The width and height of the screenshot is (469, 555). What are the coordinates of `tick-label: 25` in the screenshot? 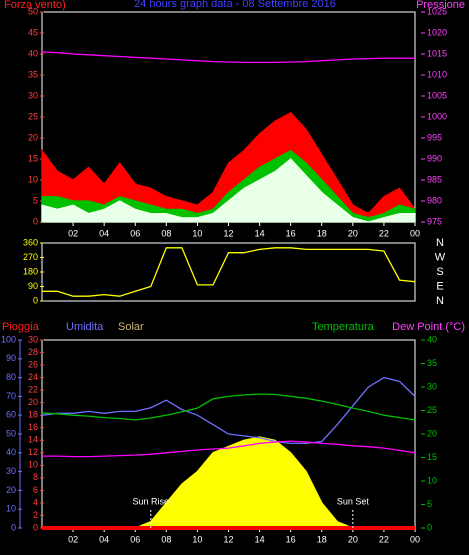 It's located at (33, 116).